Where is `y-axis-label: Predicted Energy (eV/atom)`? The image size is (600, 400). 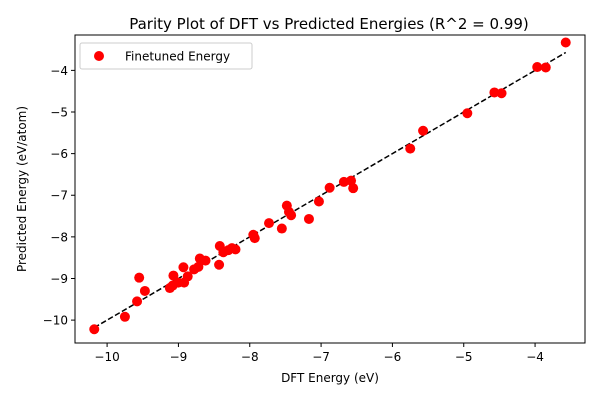
y-axis-label: Predicted Energy (eV/atom) is located at coordinates (22, 189).